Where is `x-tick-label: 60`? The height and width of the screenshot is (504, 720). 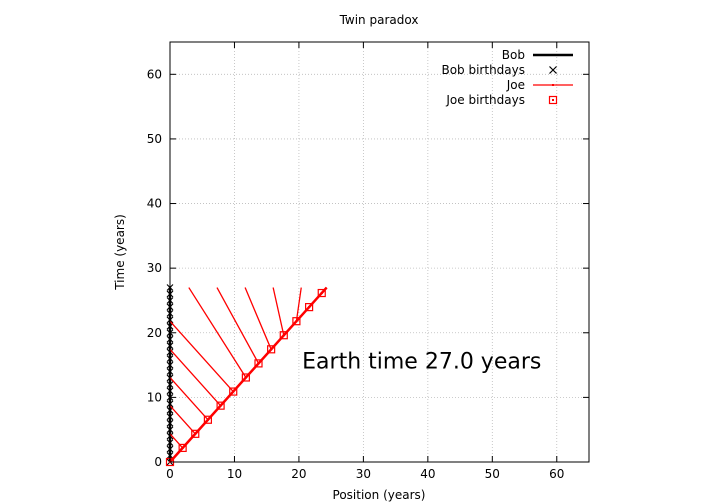
x-tick-label: 60 is located at coordinates (556, 474).